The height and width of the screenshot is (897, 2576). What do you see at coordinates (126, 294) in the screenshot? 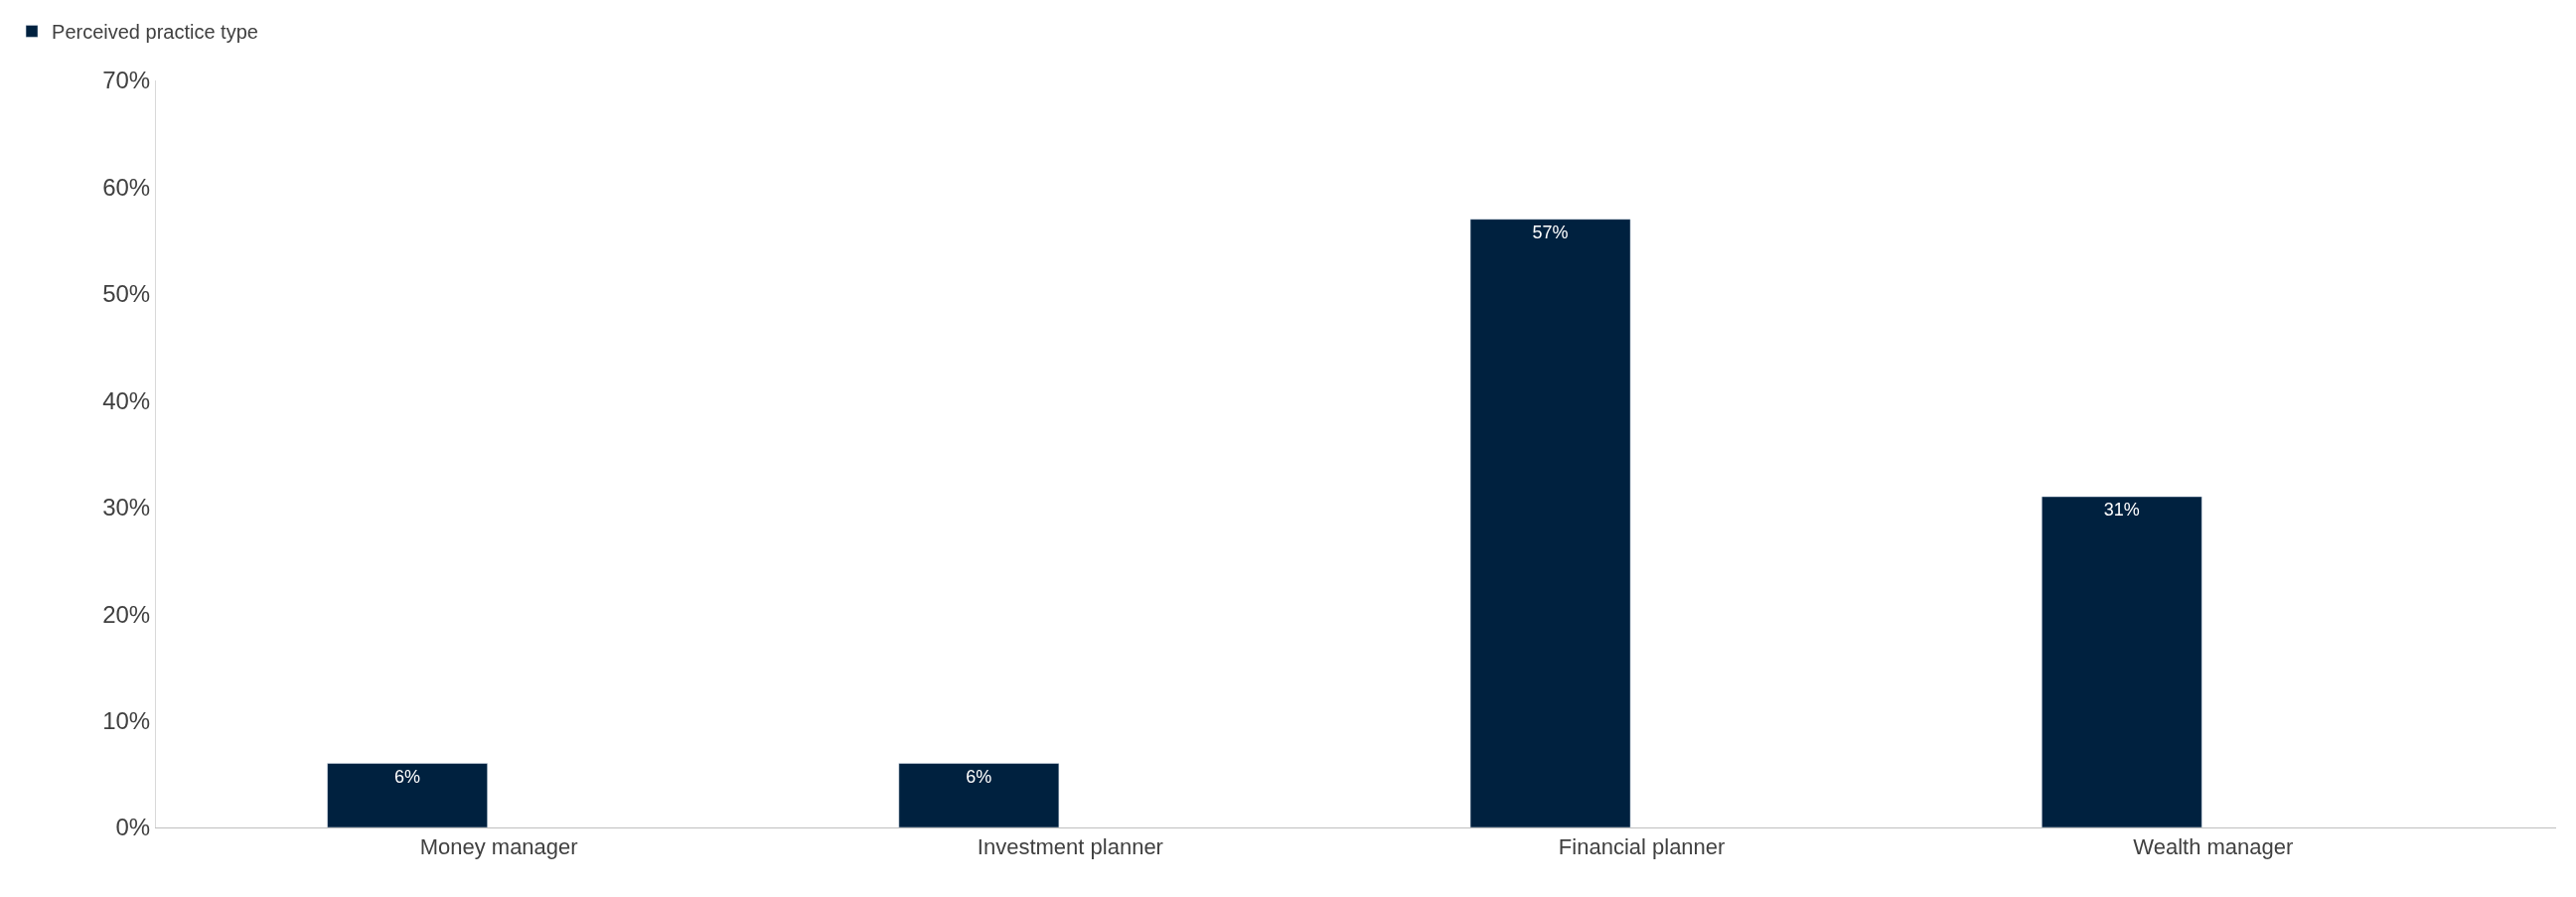
I see `y-tick-label: 50%` at bounding box center [126, 294].